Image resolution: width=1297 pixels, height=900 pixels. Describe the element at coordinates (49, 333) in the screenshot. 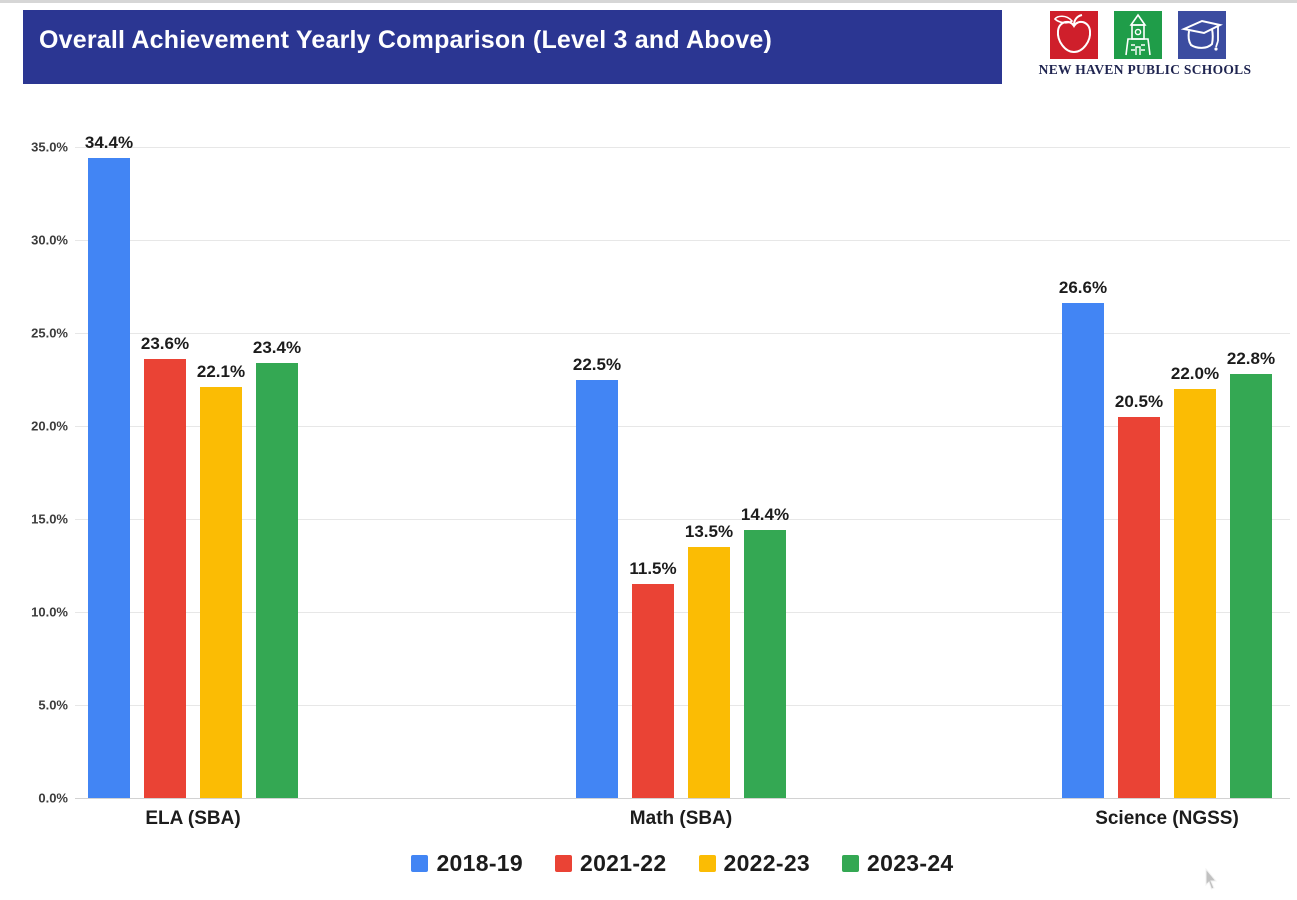

I see `y-axis-tick-label: 25.0%` at that location.